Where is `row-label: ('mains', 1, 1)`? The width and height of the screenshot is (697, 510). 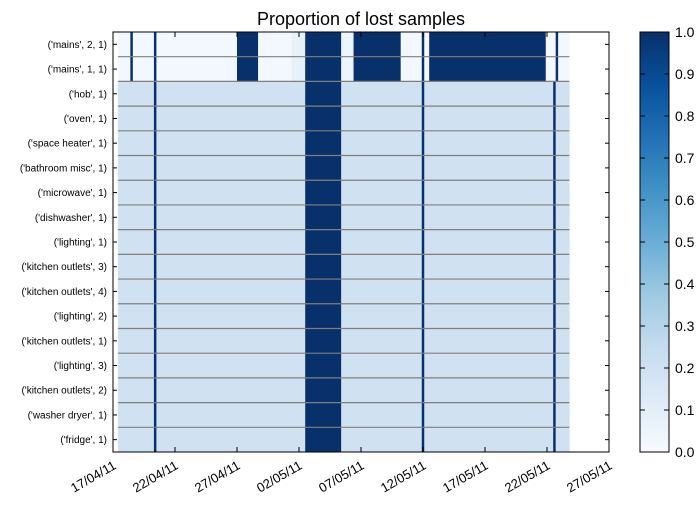 row-label: ('mains', 1, 1) is located at coordinates (77, 70).